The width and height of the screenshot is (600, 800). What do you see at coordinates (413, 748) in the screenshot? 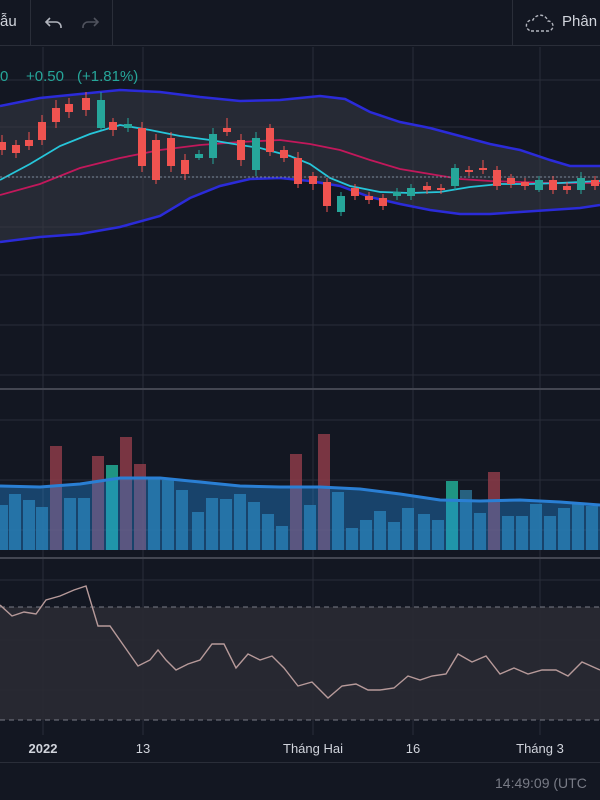
I see `x-axis-label: 16` at bounding box center [413, 748].